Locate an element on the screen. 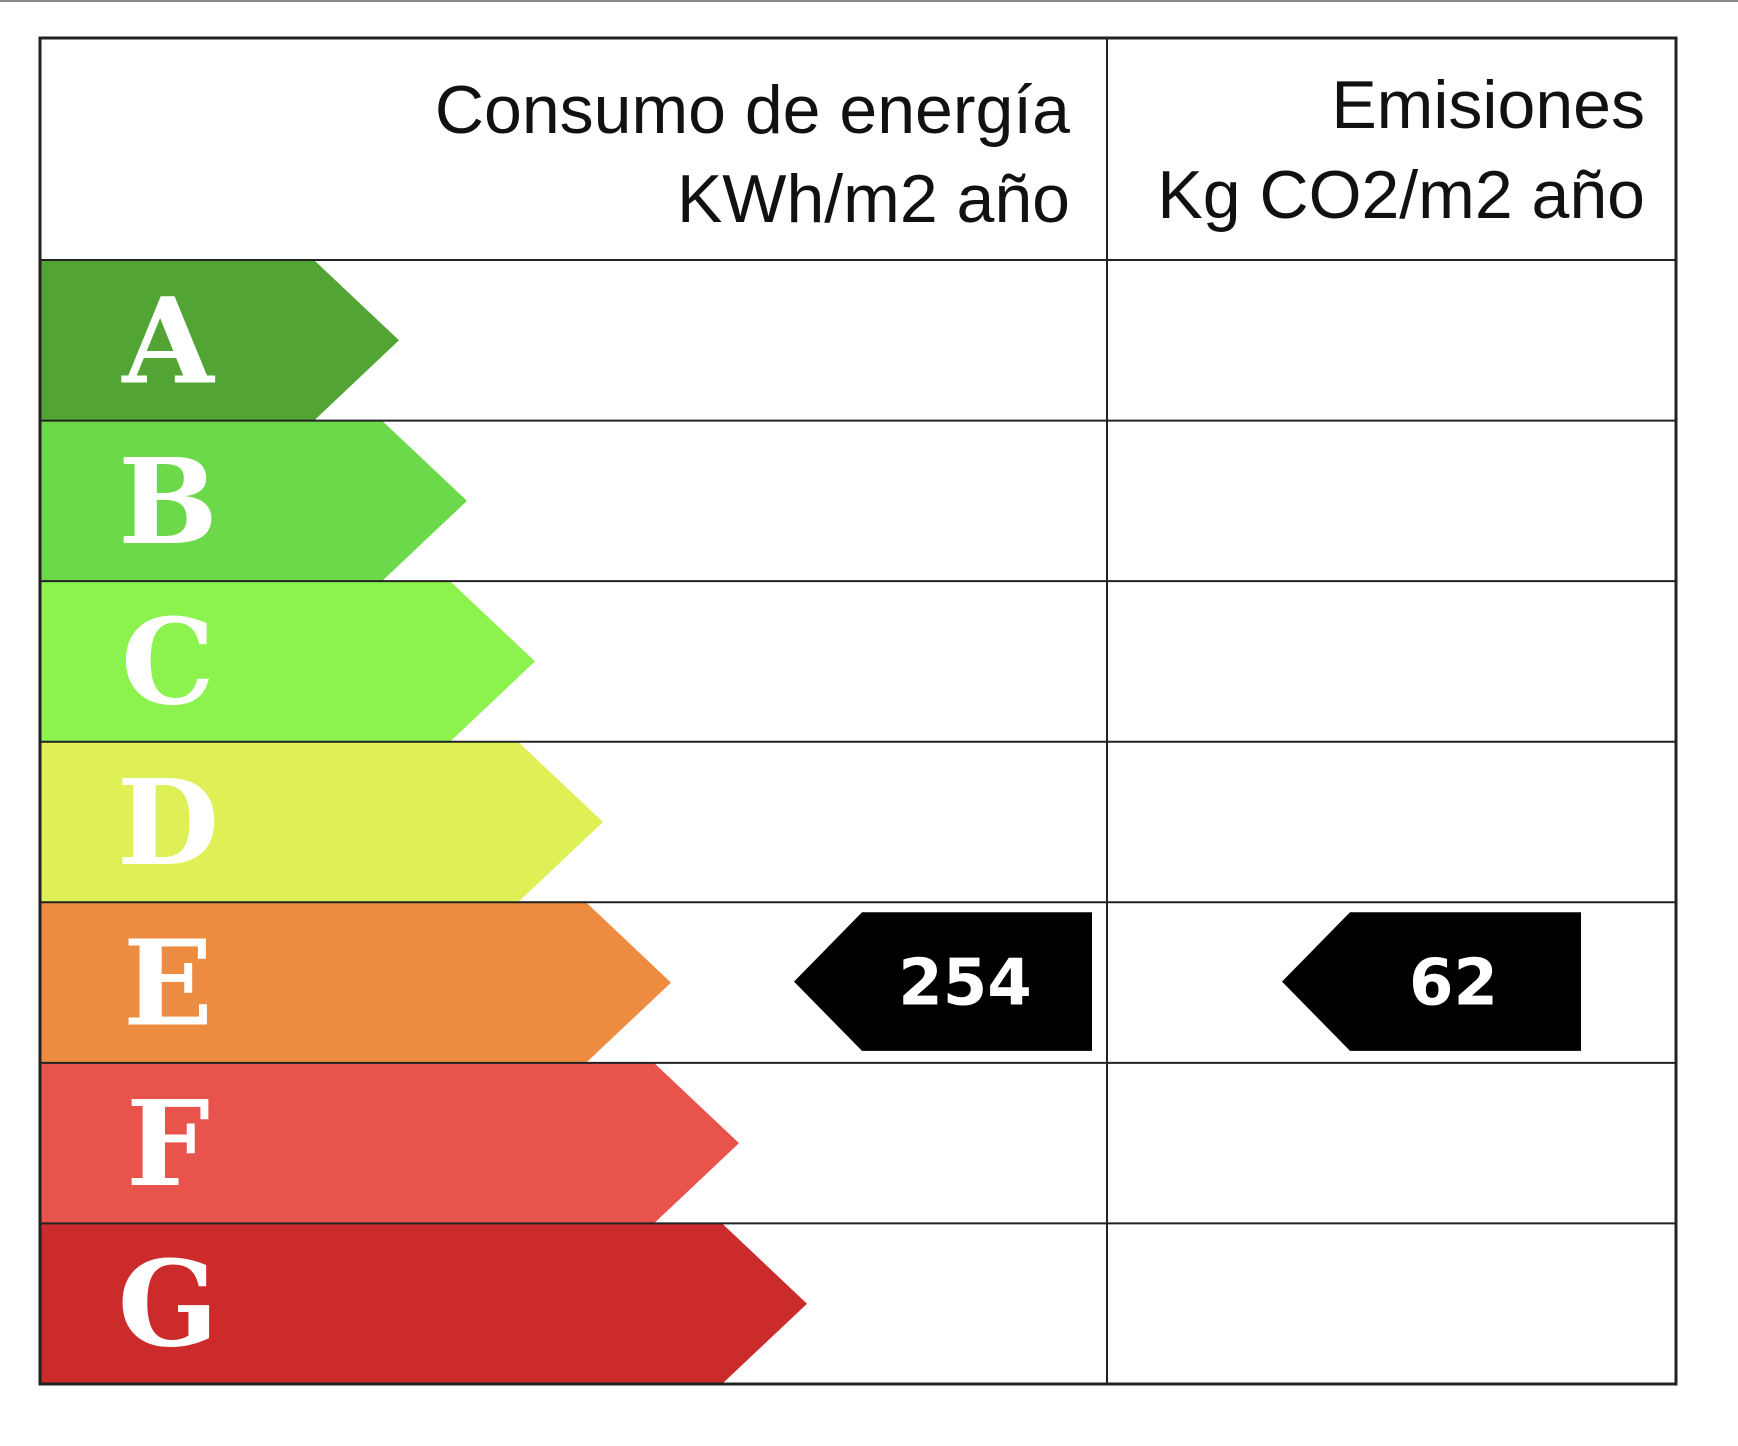  class-letter: A is located at coordinates (168, 340).